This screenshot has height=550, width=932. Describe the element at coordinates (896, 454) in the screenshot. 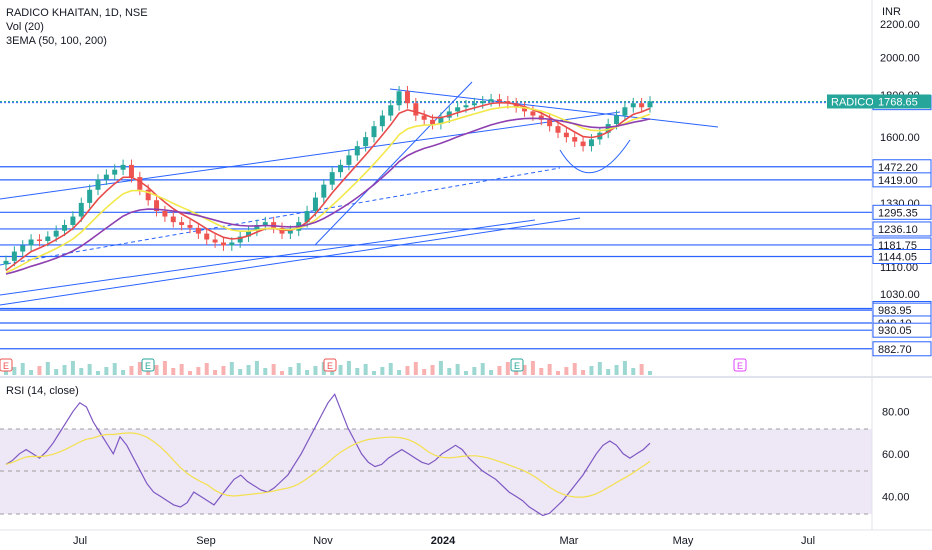

I see `rsi-axis: 80.00 60.00 40.00` at that location.